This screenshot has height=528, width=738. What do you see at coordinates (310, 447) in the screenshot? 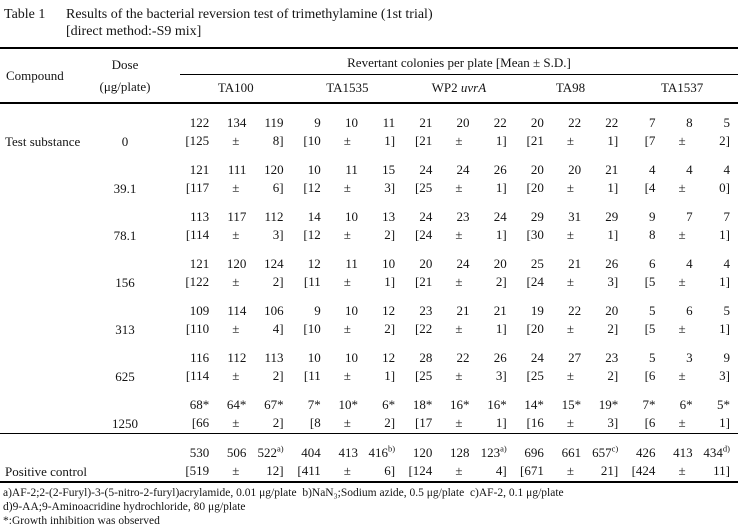
I see `colony-count-cell: 404` at bounding box center [310, 447].